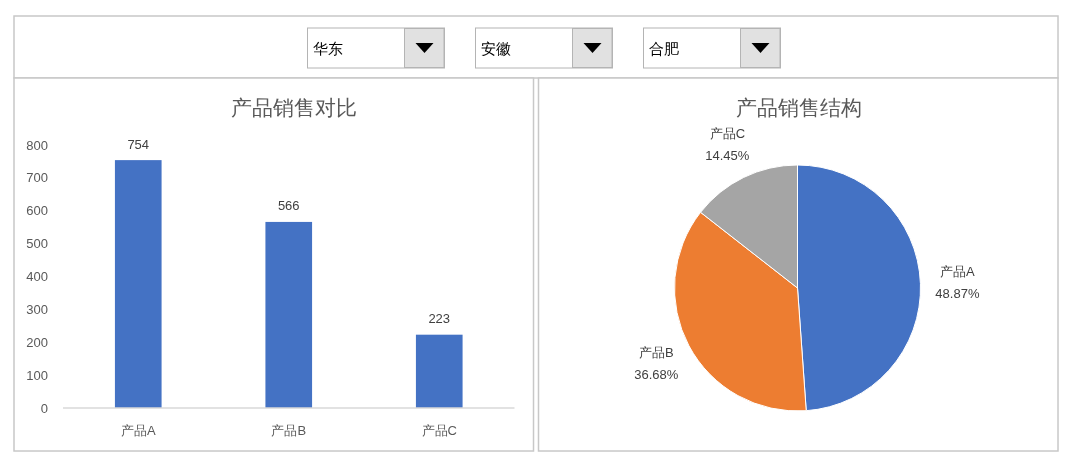 The height and width of the screenshot is (471, 1080). Describe the element at coordinates (656, 352) in the screenshot. I see `slice-label: 产品B` at that location.